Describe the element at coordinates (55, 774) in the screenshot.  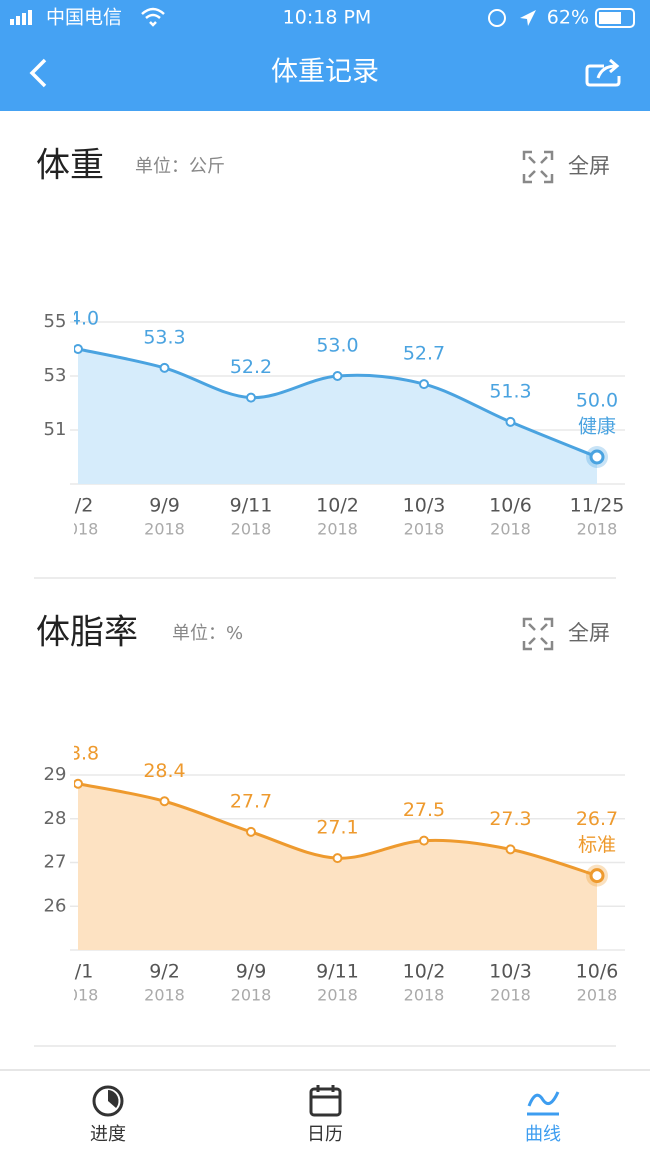
I see `y-tick-label: 29` at that location.